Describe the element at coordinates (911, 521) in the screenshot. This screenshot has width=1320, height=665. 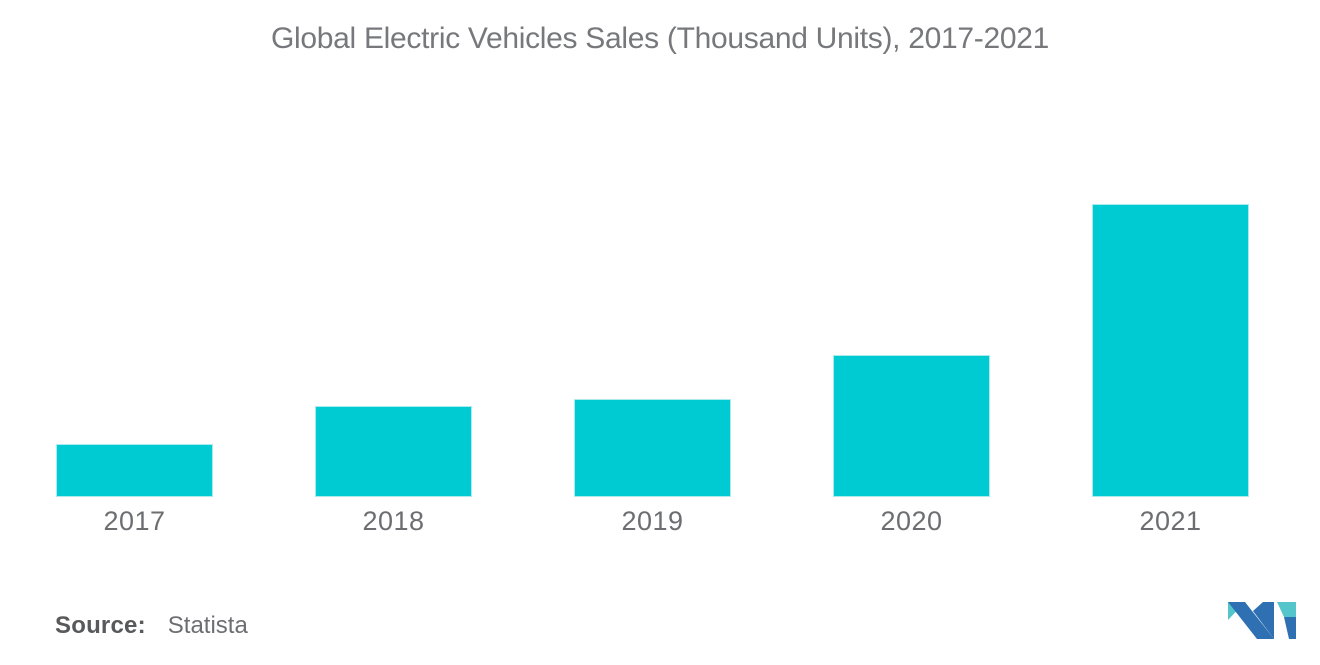
I see `x-tick-label-2020: 2020` at that location.